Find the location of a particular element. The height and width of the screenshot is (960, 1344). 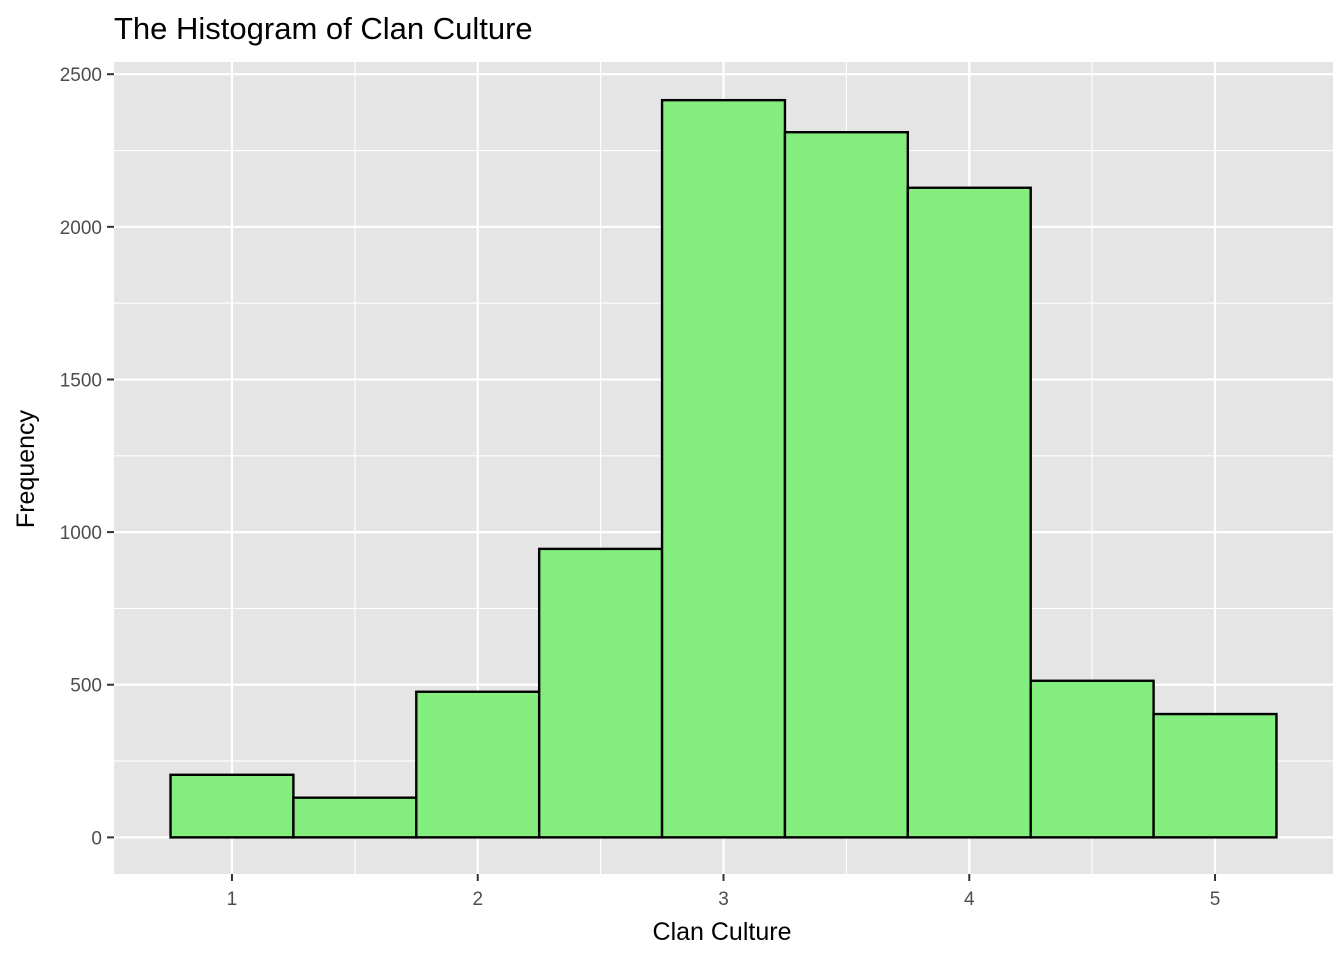

x-axis: 1 2 3 4 5 is located at coordinates (724, 892).